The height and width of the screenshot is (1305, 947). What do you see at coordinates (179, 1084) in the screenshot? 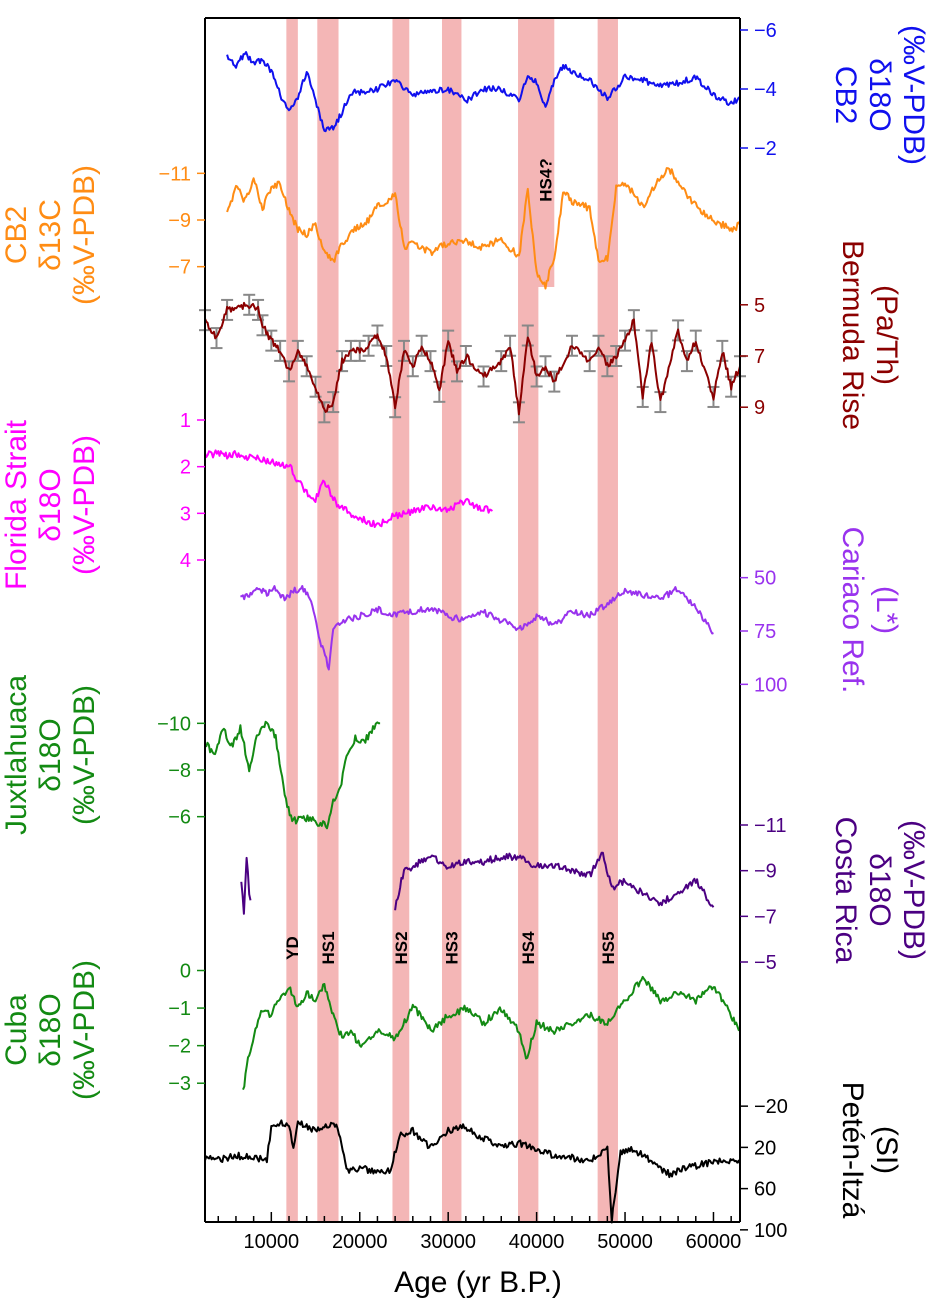
I see `y-tick-label: −3` at bounding box center [179, 1084].